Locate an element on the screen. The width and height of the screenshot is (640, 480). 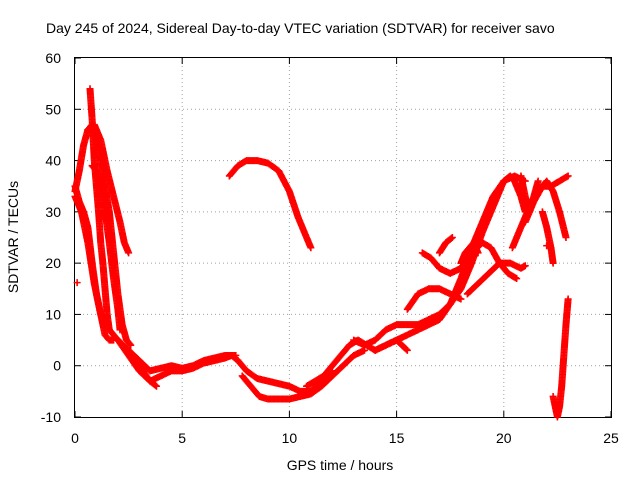
y-tick-label: 60 is located at coordinates (53, 58).